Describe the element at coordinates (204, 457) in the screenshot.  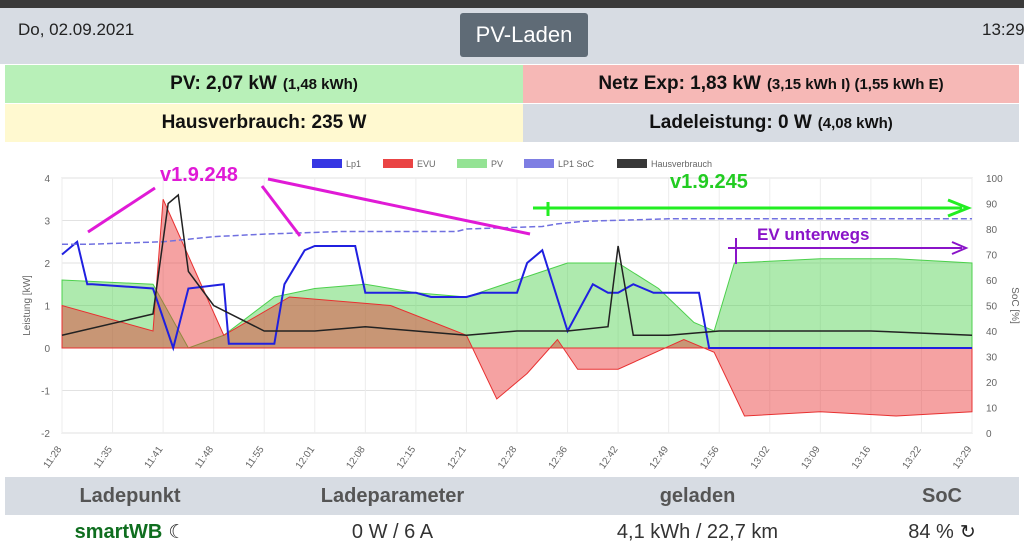
I see `x-tick-label: 11:48` at that location.